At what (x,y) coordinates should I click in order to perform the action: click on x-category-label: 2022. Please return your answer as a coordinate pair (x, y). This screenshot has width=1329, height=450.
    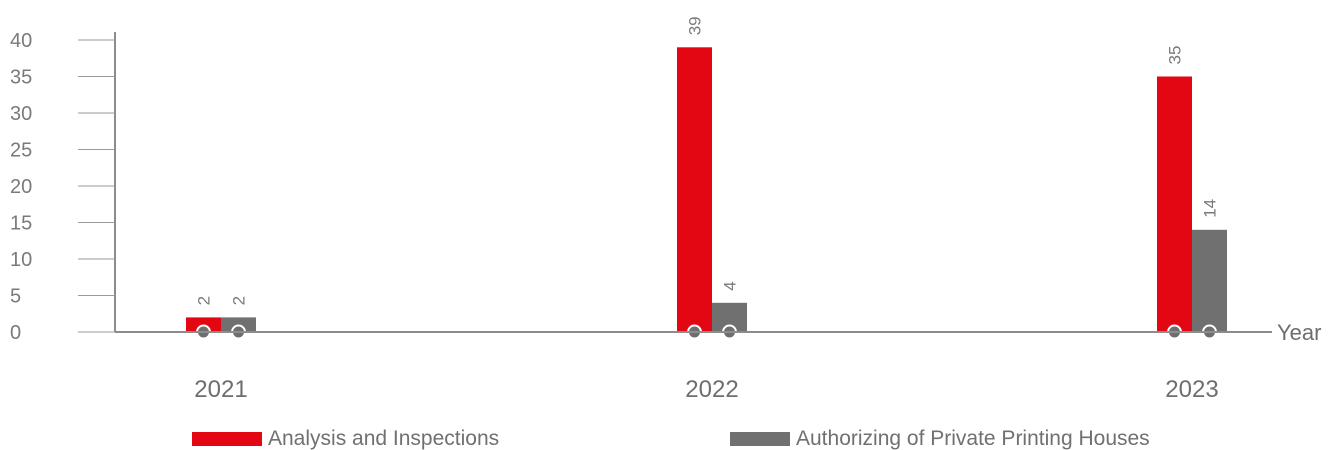
    Looking at the image, I should click on (711, 389).